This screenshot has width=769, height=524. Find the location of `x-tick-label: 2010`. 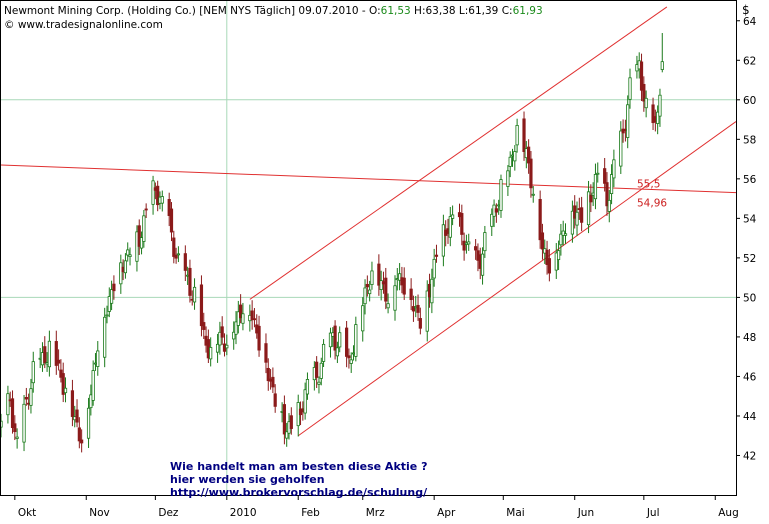

x-tick-label: 2010 is located at coordinates (243, 513).